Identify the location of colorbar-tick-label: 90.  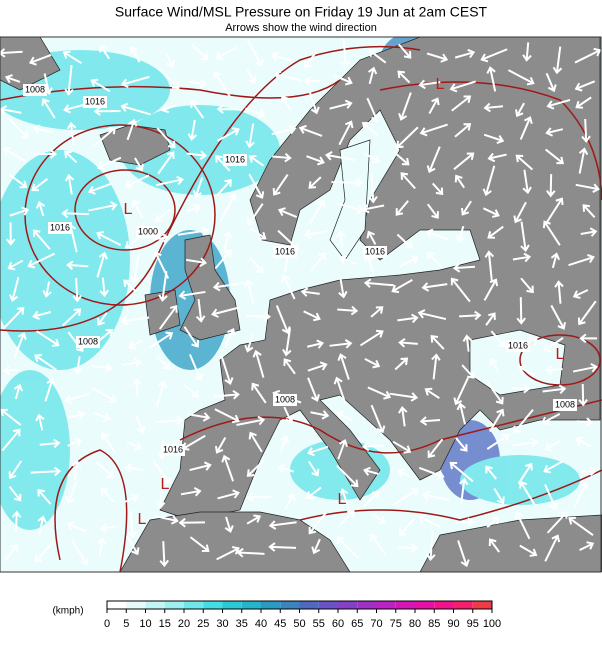
(453, 624).